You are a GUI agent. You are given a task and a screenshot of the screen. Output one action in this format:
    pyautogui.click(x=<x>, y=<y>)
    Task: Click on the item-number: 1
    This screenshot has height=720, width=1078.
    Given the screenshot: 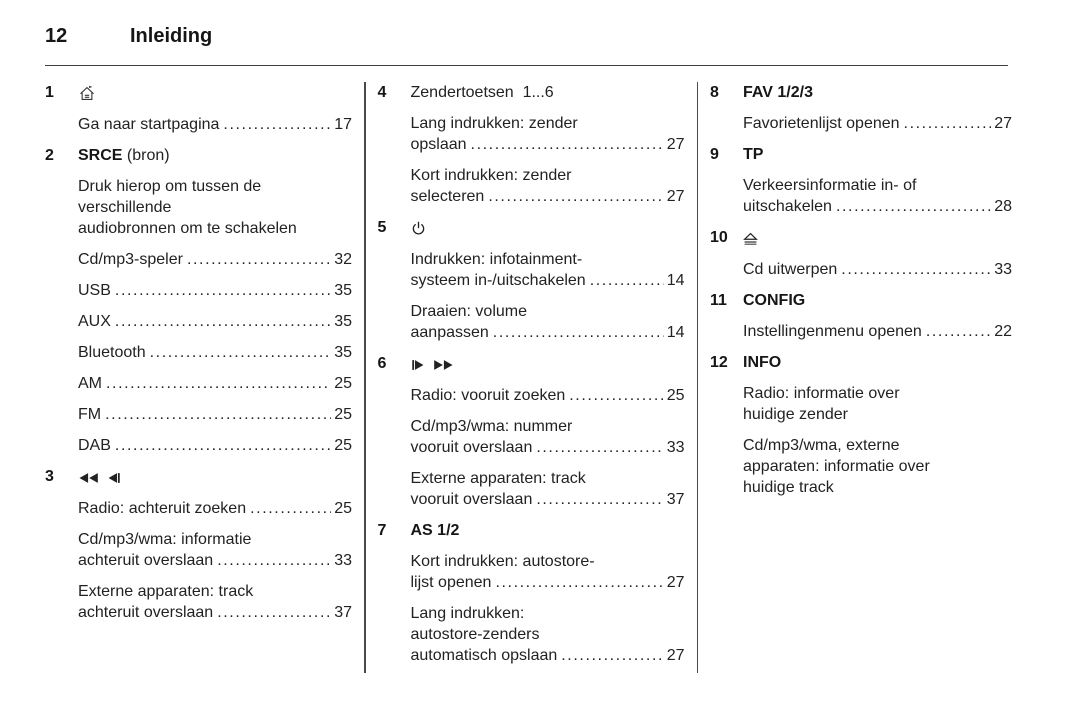 What is the action you would take?
    pyautogui.click(x=49, y=92)
    